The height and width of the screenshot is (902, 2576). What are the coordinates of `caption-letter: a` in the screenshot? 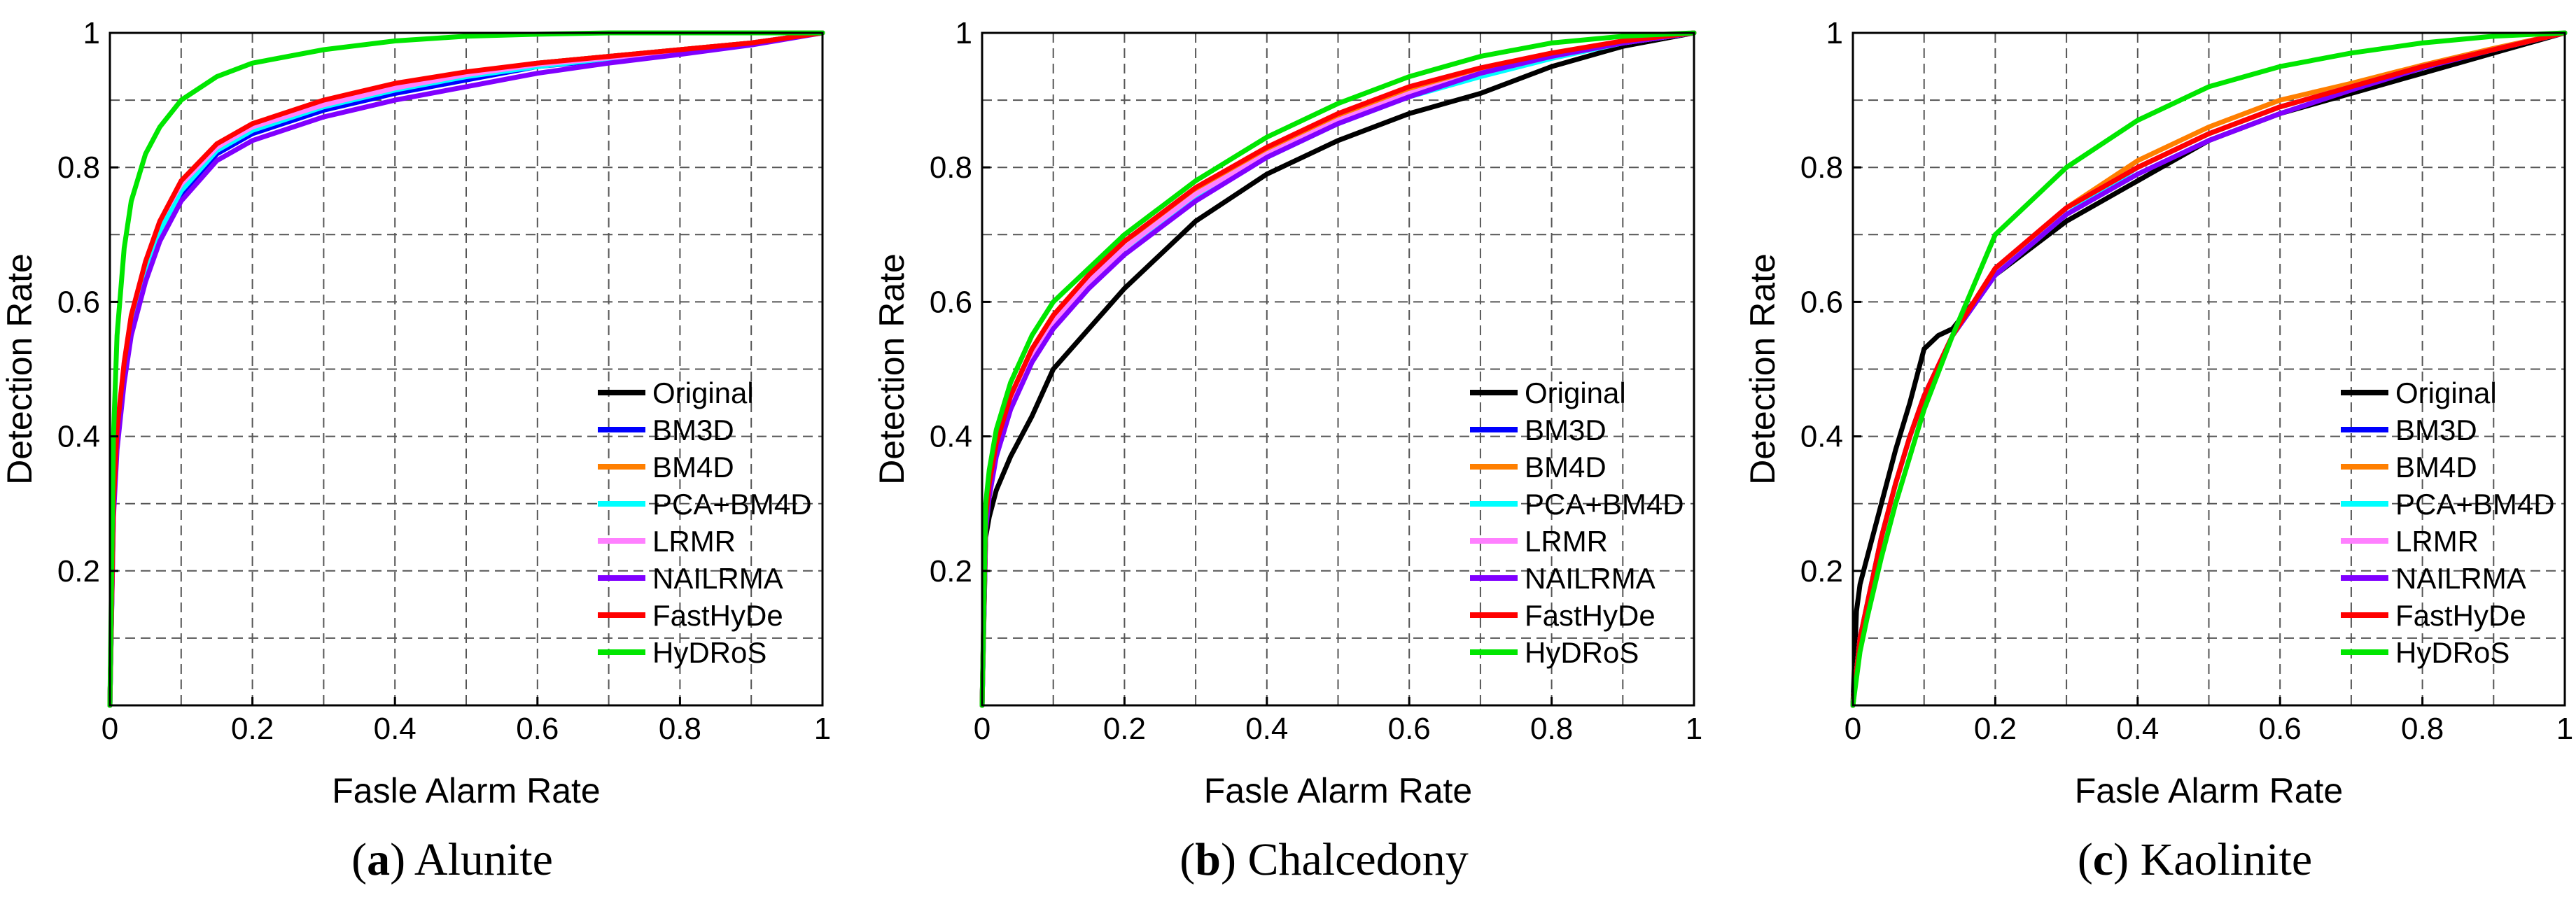 It's located at (378, 859).